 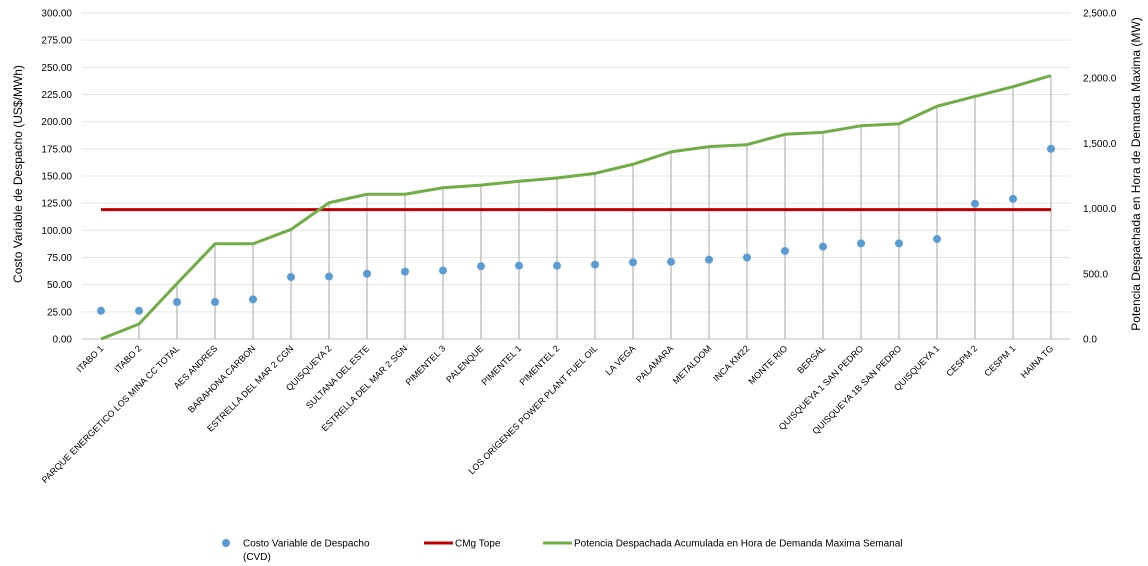 What do you see at coordinates (306, 544) in the screenshot?
I see `legend-label: Costo Variable de Despacho` at bounding box center [306, 544].